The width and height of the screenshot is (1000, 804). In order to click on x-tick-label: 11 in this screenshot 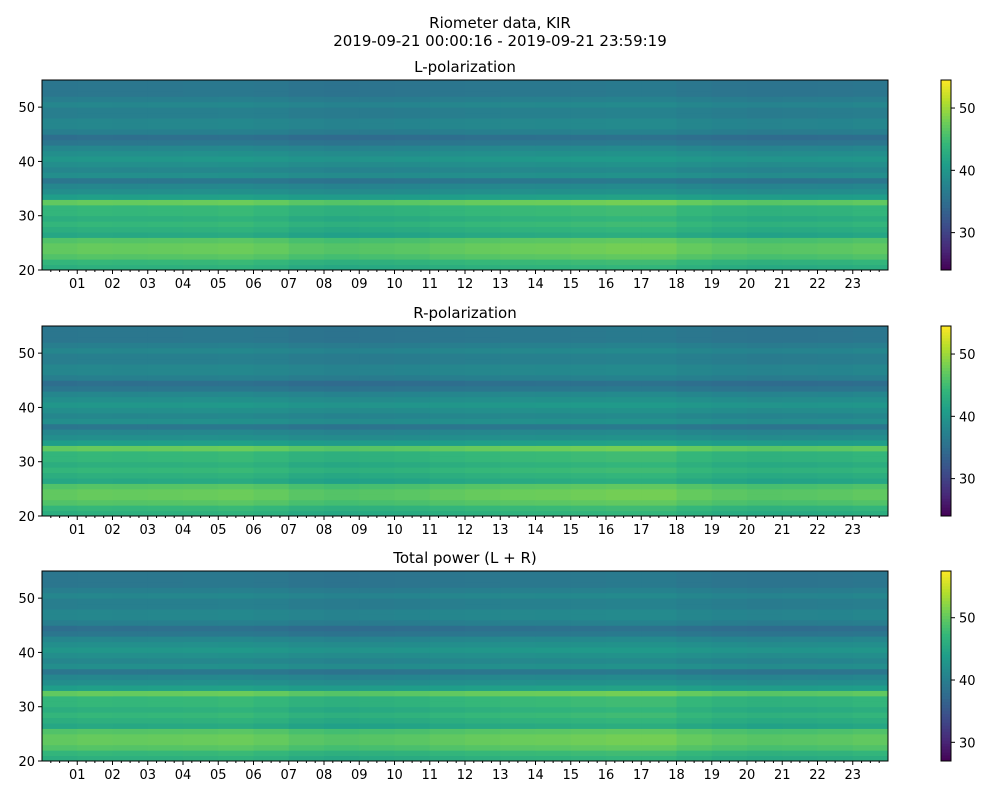, I will do `click(429, 530)`.